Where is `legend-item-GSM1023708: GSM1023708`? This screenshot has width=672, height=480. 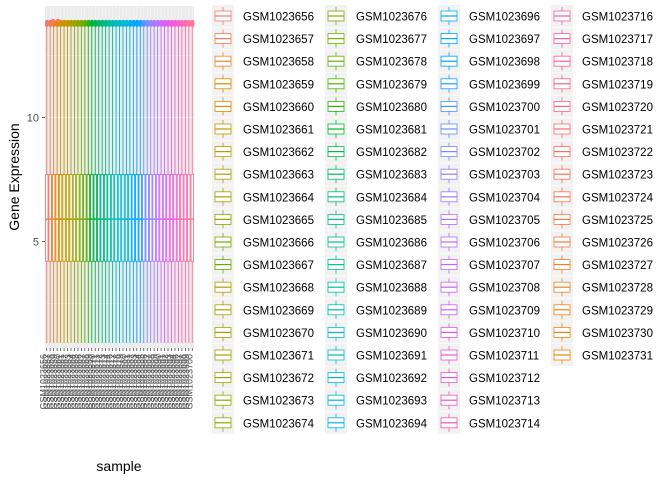 legend-item-GSM1023708: GSM1023708 is located at coordinates (489, 287).